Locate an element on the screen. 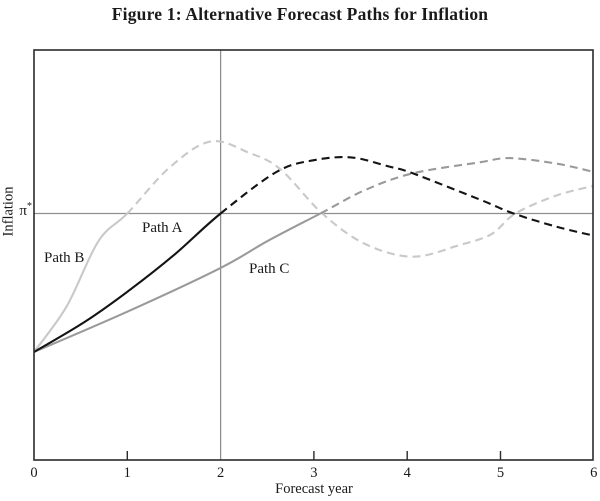  x-tick-label: 2 is located at coordinates (220, 473).